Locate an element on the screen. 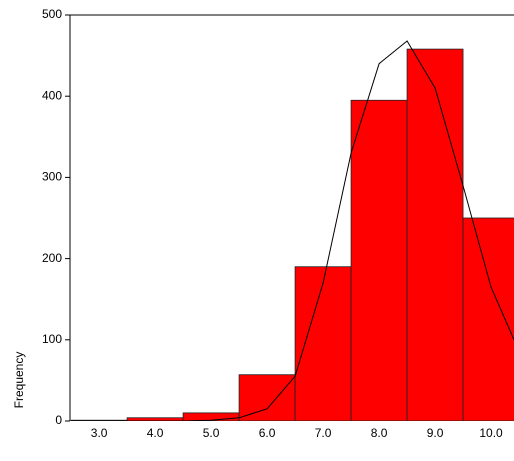  y-tick-label: 300 is located at coordinates (52, 177).